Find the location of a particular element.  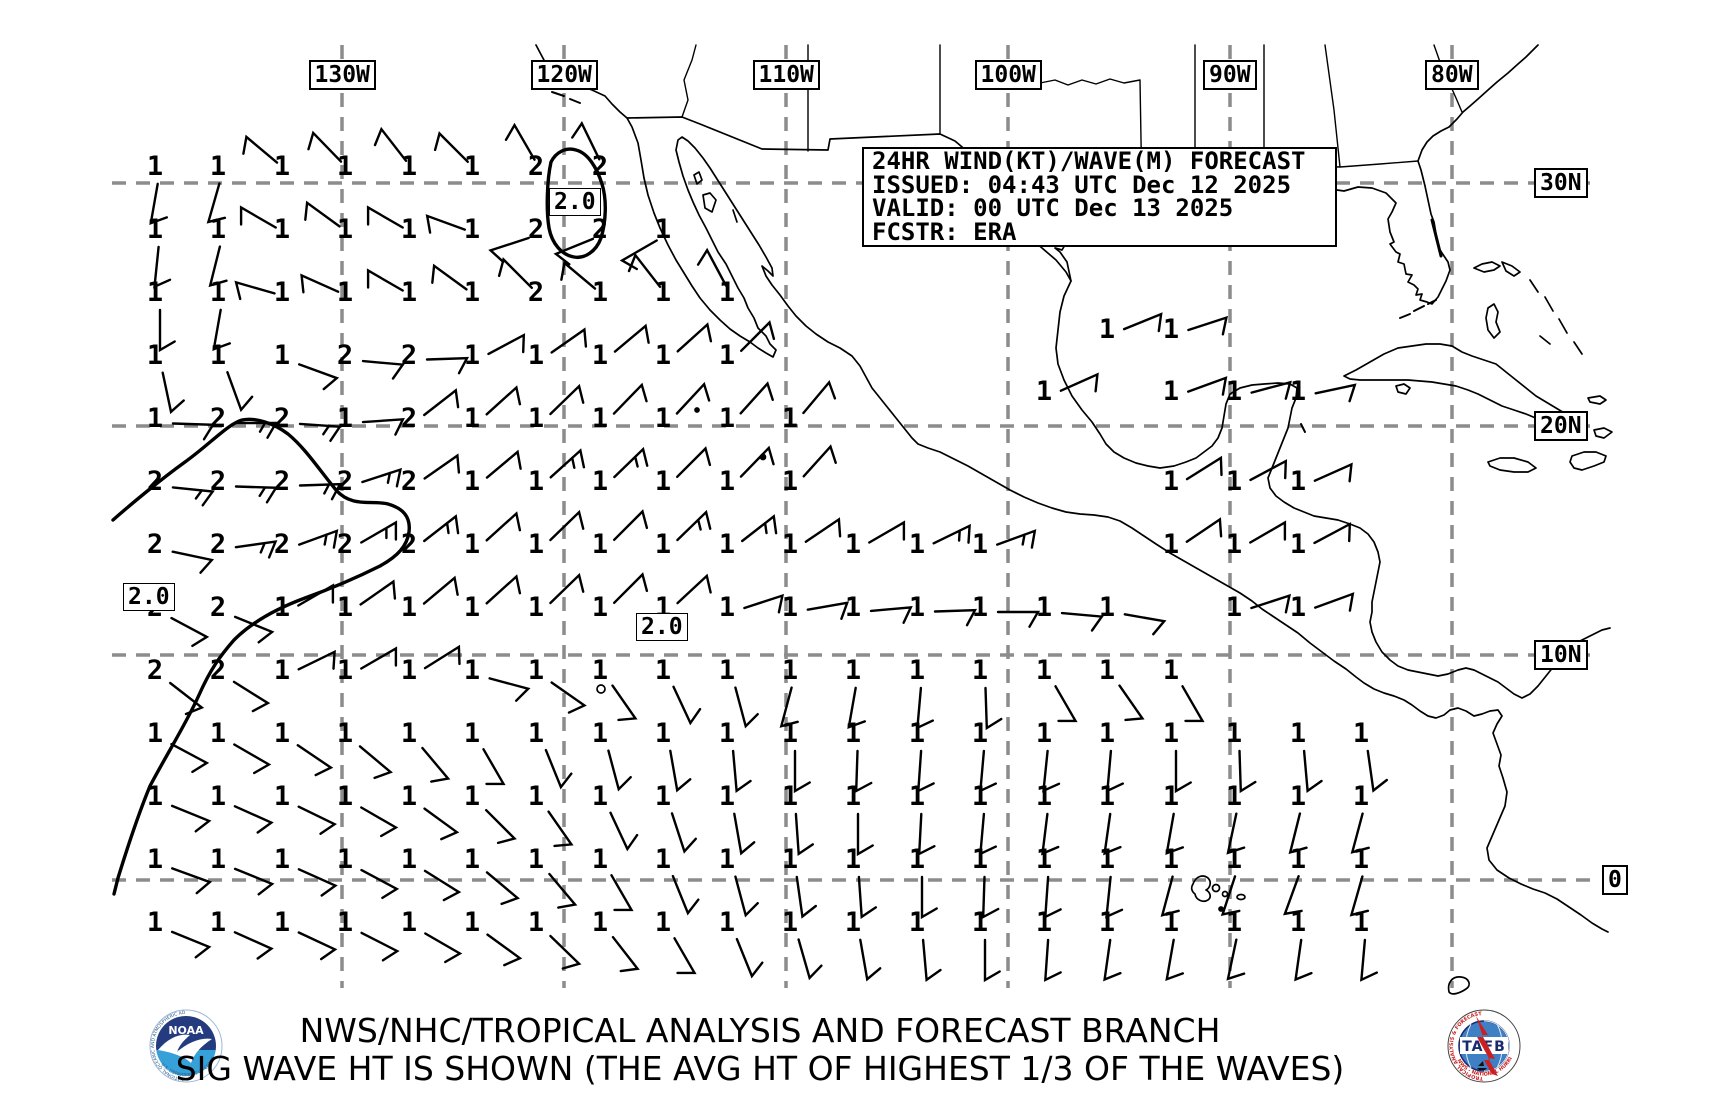

channel-islands is located at coordinates (566, 97).